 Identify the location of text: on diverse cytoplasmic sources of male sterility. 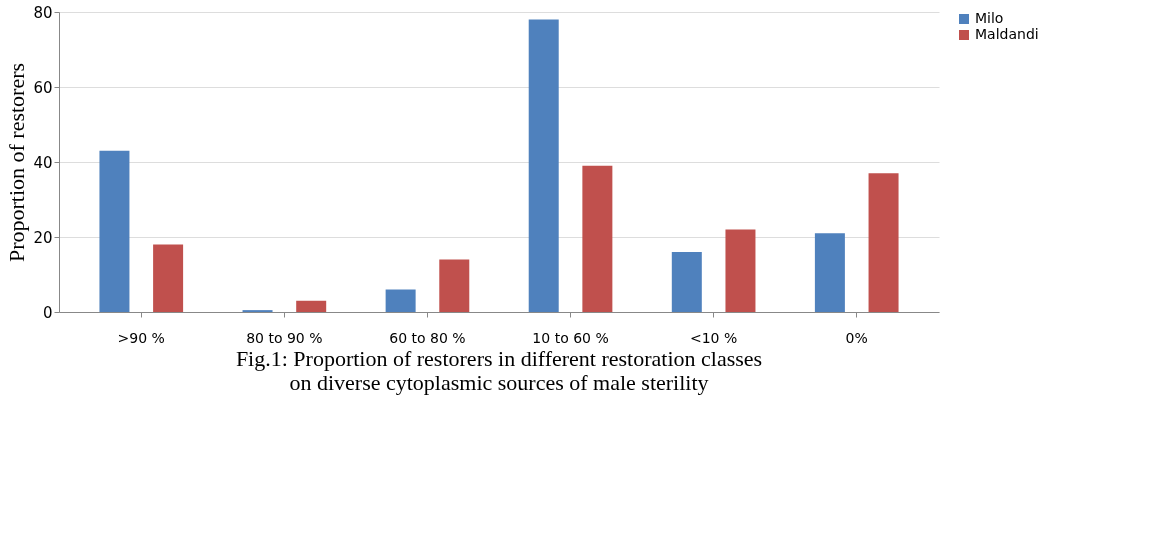
(499, 382).